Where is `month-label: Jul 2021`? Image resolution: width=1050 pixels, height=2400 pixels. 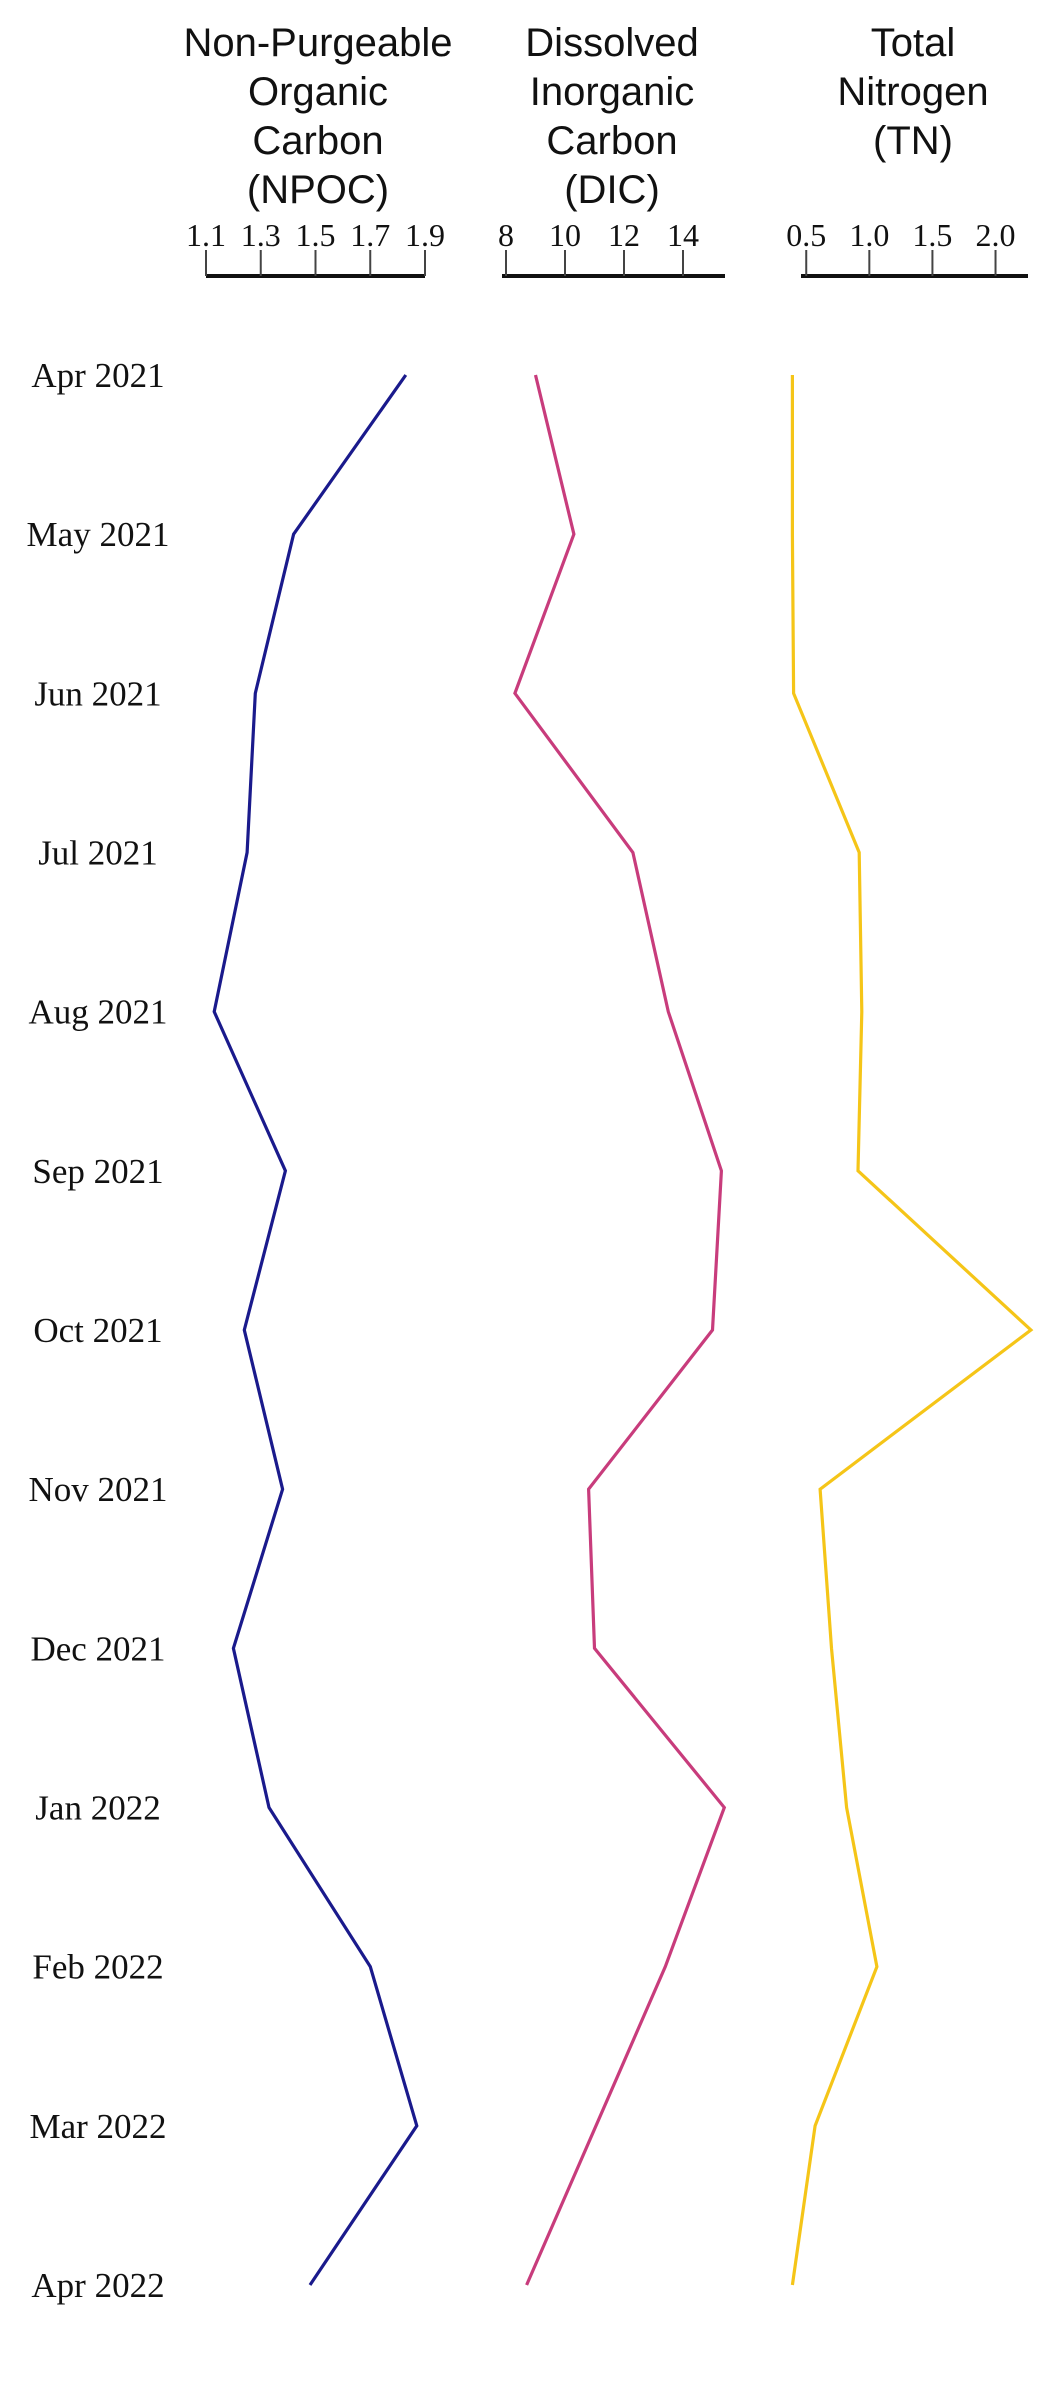 month-label: Jul 2021 is located at coordinates (98, 853).